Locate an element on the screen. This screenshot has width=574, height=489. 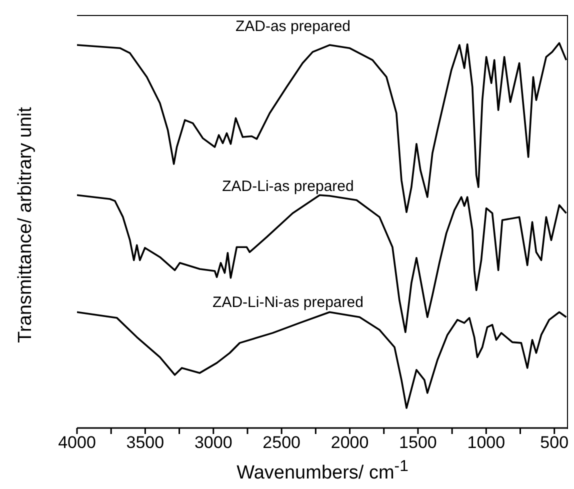
series-label: ZAD-Li-as prepared is located at coordinates (288, 186).